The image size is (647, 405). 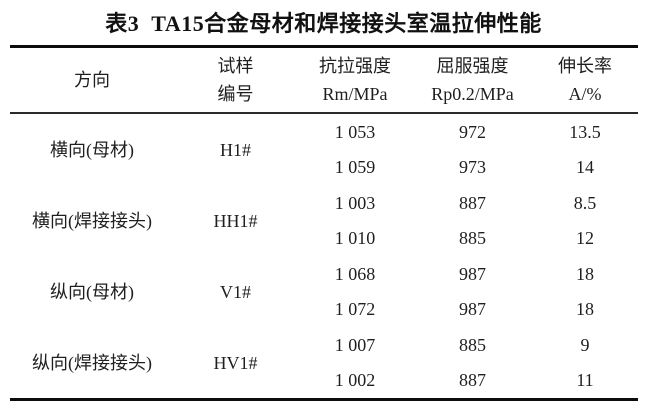 I want to click on header-yield-strength: 屈服强度 Rp0.2/MPa, so click(x=472, y=80).